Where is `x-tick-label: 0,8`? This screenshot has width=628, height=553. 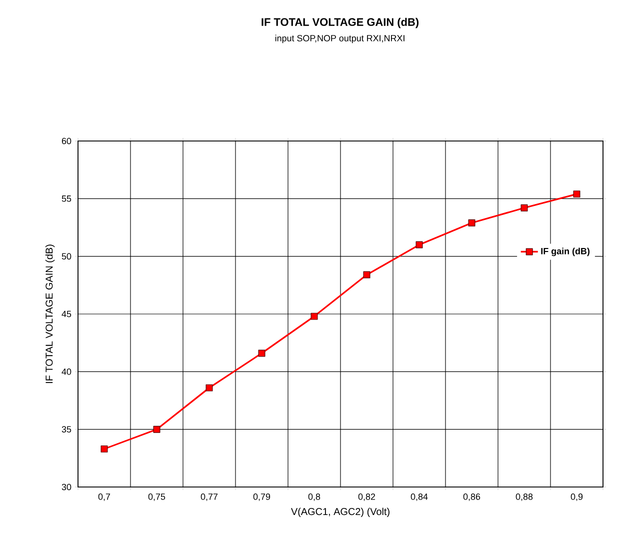 x-tick-label: 0,8 is located at coordinates (314, 497).